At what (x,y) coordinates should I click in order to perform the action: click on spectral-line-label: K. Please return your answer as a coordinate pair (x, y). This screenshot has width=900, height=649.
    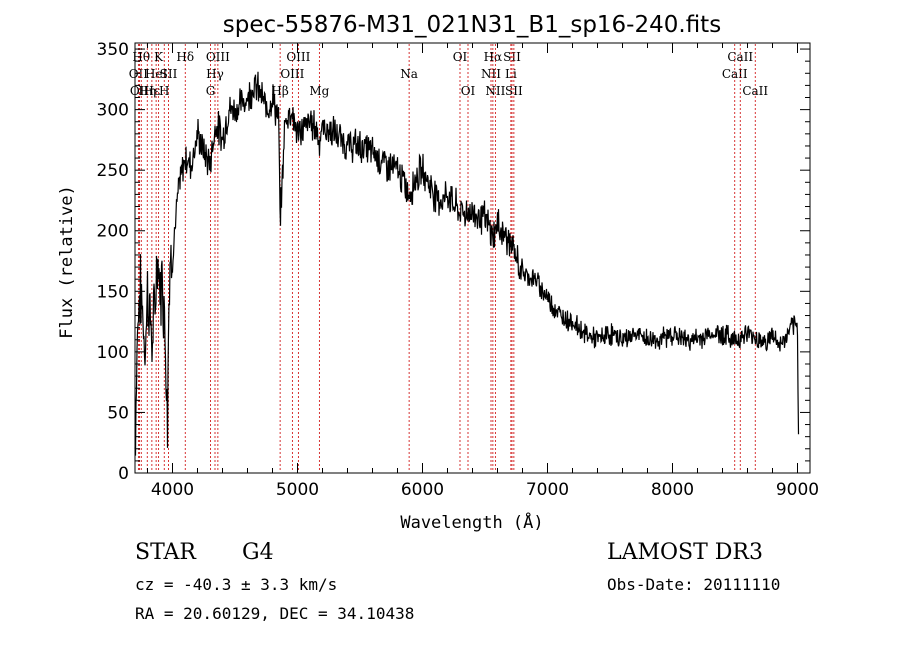
    Looking at the image, I should click on (159, 57).